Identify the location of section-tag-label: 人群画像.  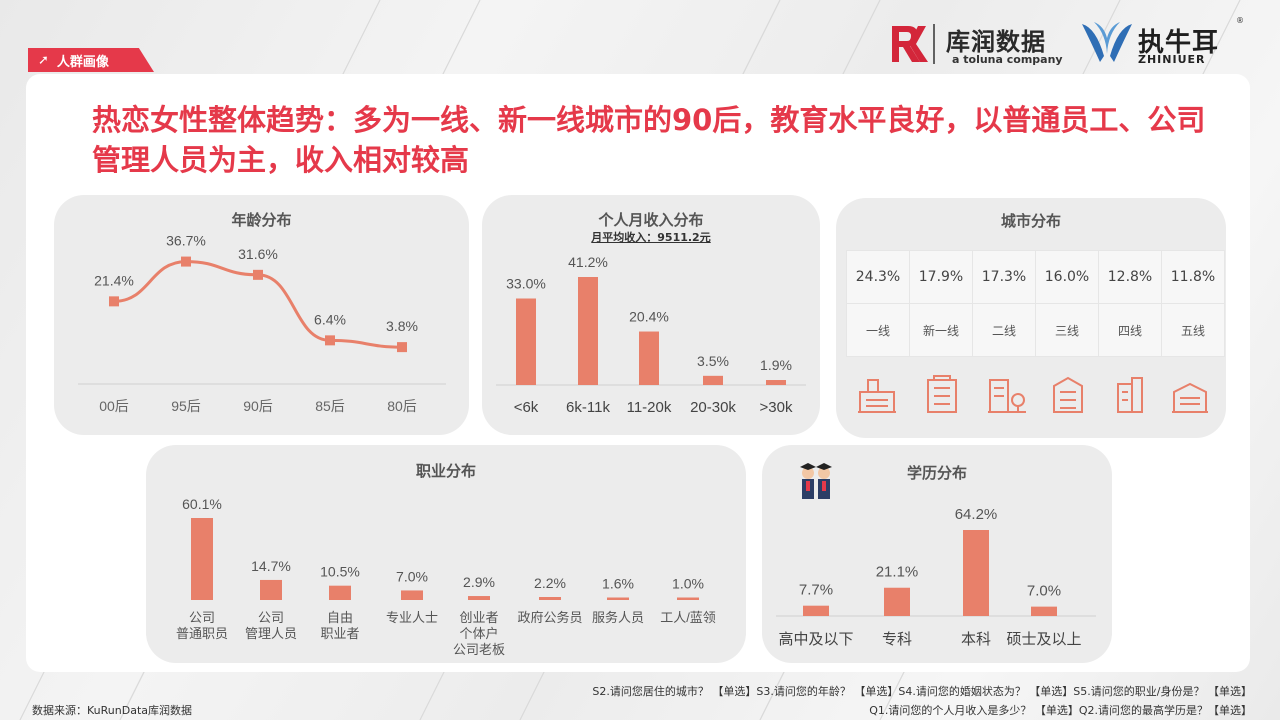
(82, 62).